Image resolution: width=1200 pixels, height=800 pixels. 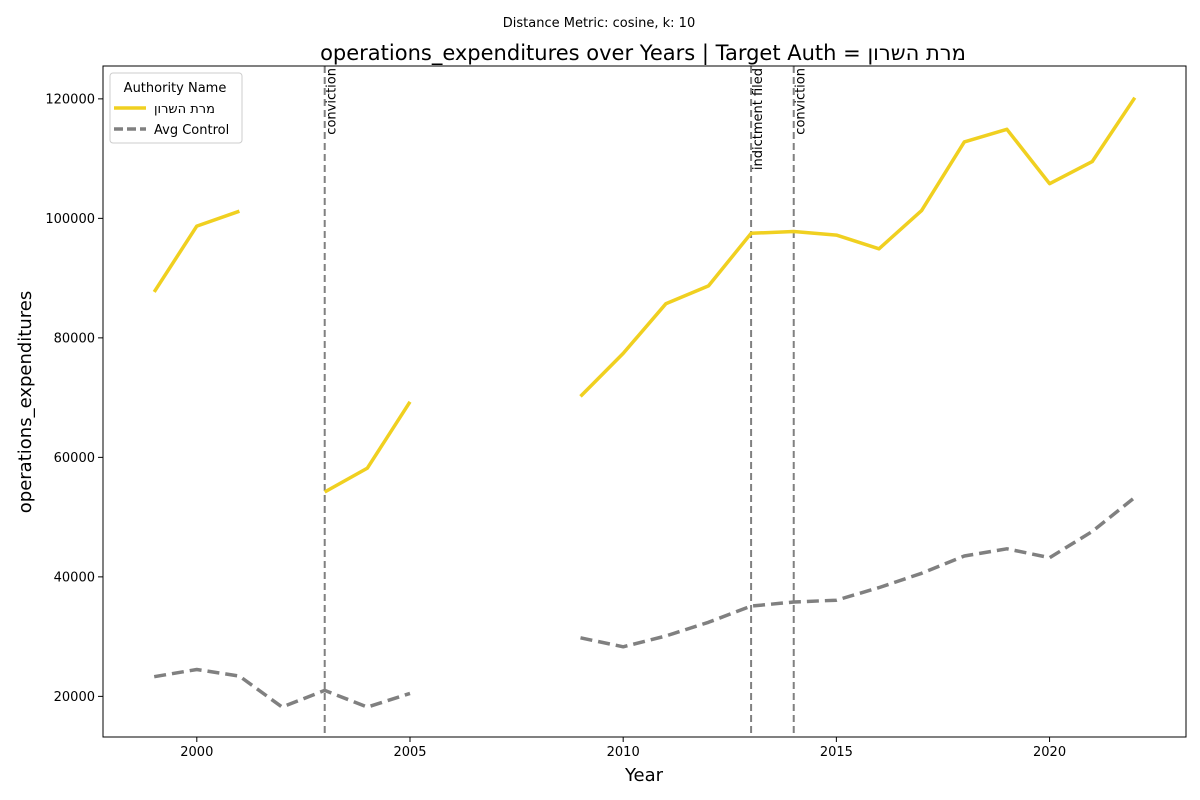 What do you see at coordinates (70, 219) in the screenshot?
I see `y-tick-label: 100000` at bounding box center [70, 219].